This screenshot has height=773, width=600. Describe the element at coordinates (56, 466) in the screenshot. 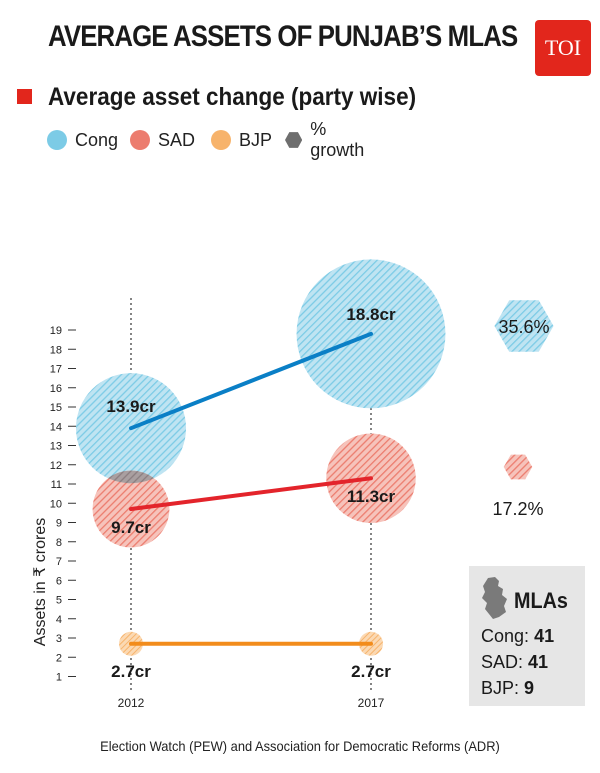

I see `y-tick-label: 12` at that location.